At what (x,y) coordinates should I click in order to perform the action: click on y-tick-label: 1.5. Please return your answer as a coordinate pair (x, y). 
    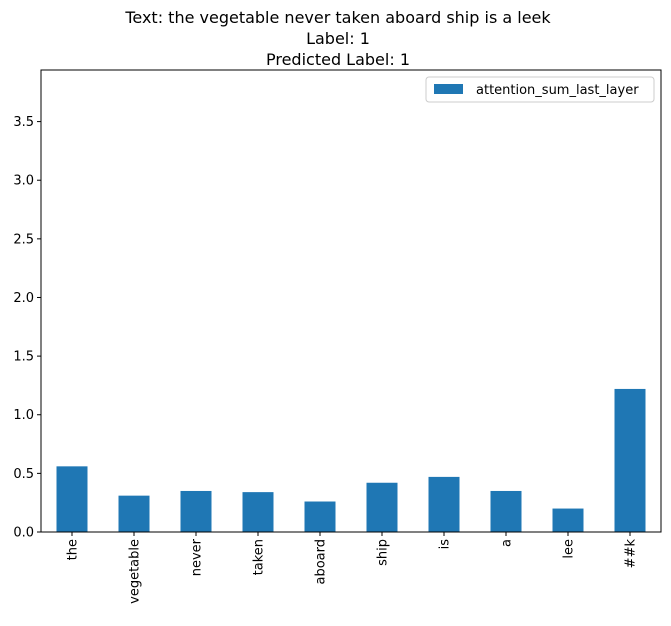
    Looking at the image, I should click on (23, 357).